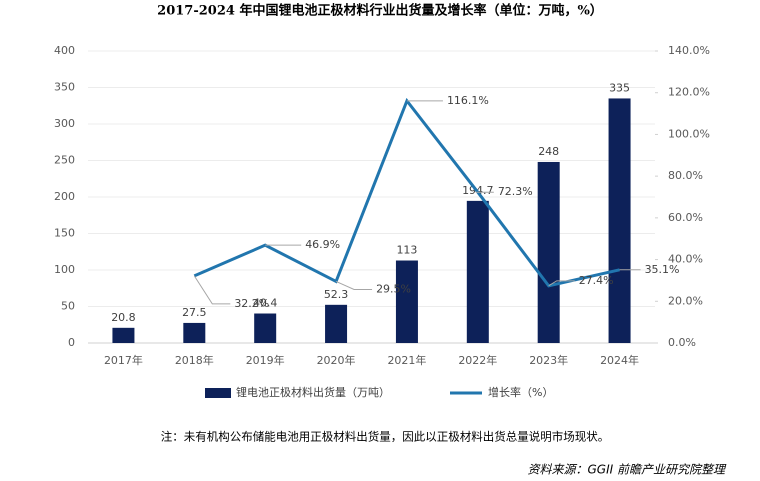 This screenshot has height=481, width=760. I want to click on y-tick-label: 50, so click(68, 306).